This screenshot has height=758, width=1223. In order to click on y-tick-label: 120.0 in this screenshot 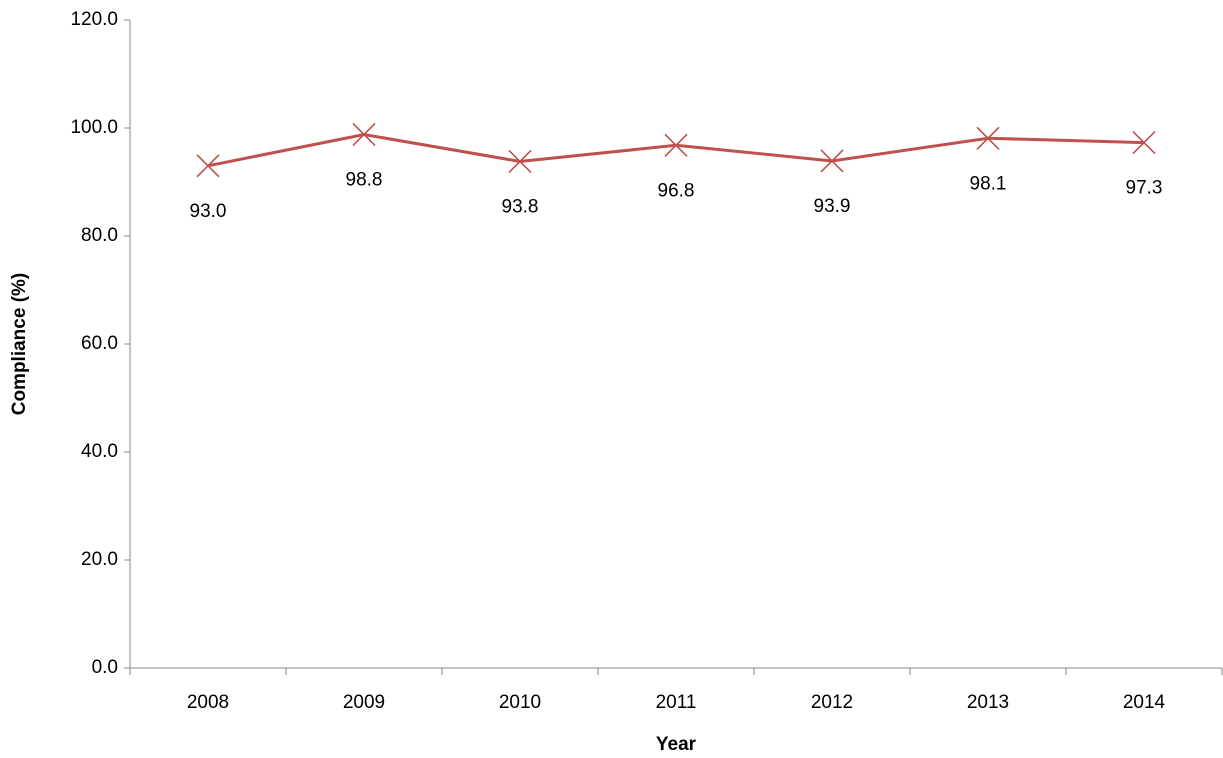, I will do `click(94, 19)`.